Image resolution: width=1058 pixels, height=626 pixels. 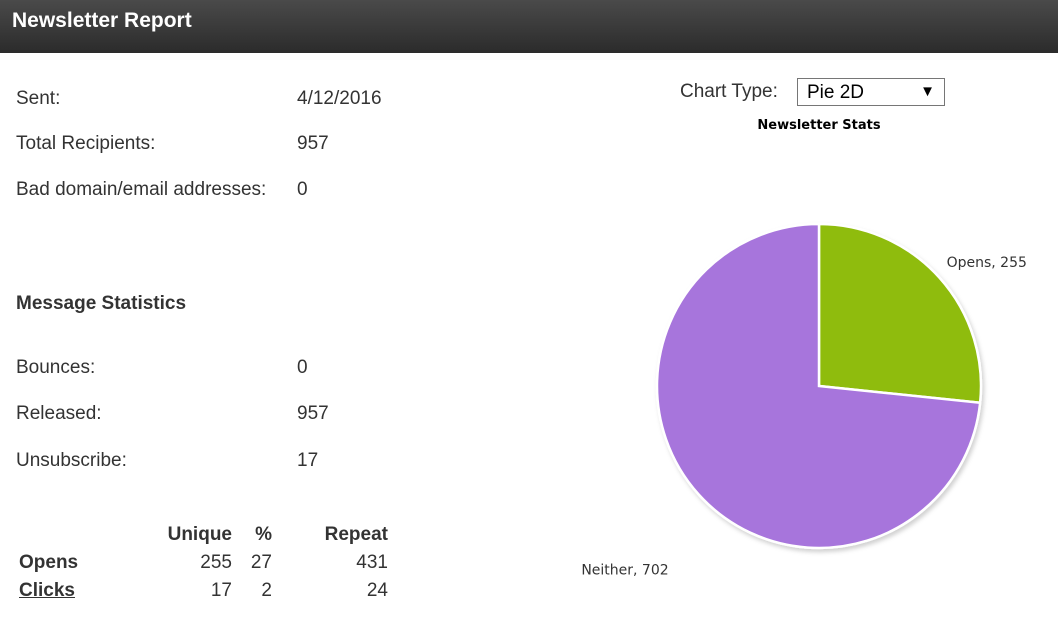 What do you see at coordinates (871, 92) in the screenshot?
I see `chart-type-select: Pie 2D ▼` at bounding box center [871, 92].